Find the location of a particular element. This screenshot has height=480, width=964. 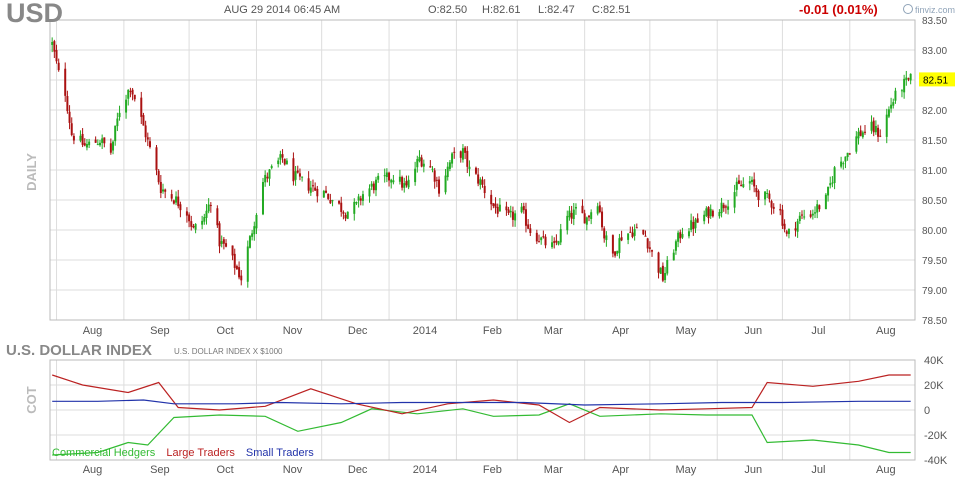

cot-month-label: Mar is located at coordinates (553, 470).